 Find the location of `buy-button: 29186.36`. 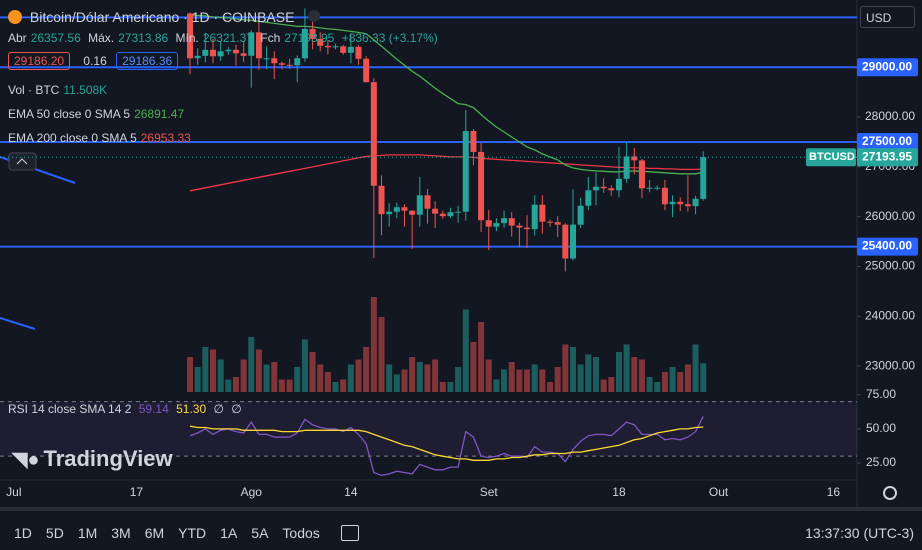

buy-button: 29186.36 is located at coordinates (147, 61).